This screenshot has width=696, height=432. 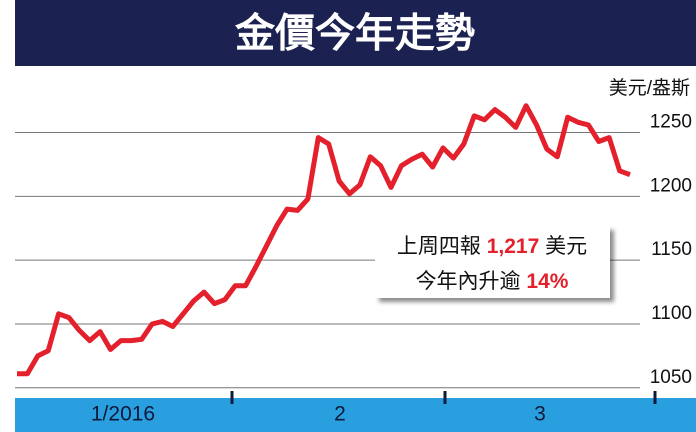 I want to click on title-banner, so click(x=355, y=33).